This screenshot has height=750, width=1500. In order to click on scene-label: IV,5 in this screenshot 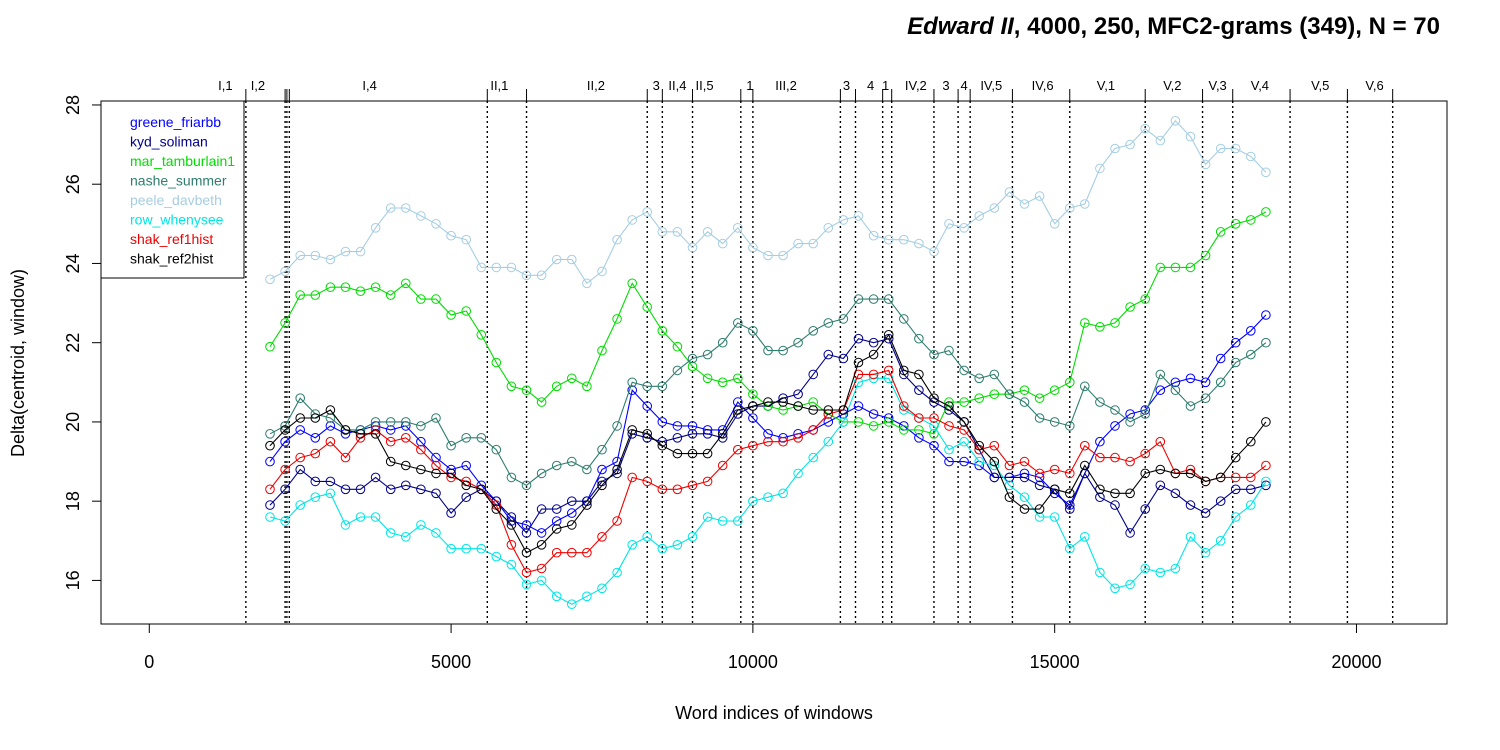, I will do `click(991, 85)`.